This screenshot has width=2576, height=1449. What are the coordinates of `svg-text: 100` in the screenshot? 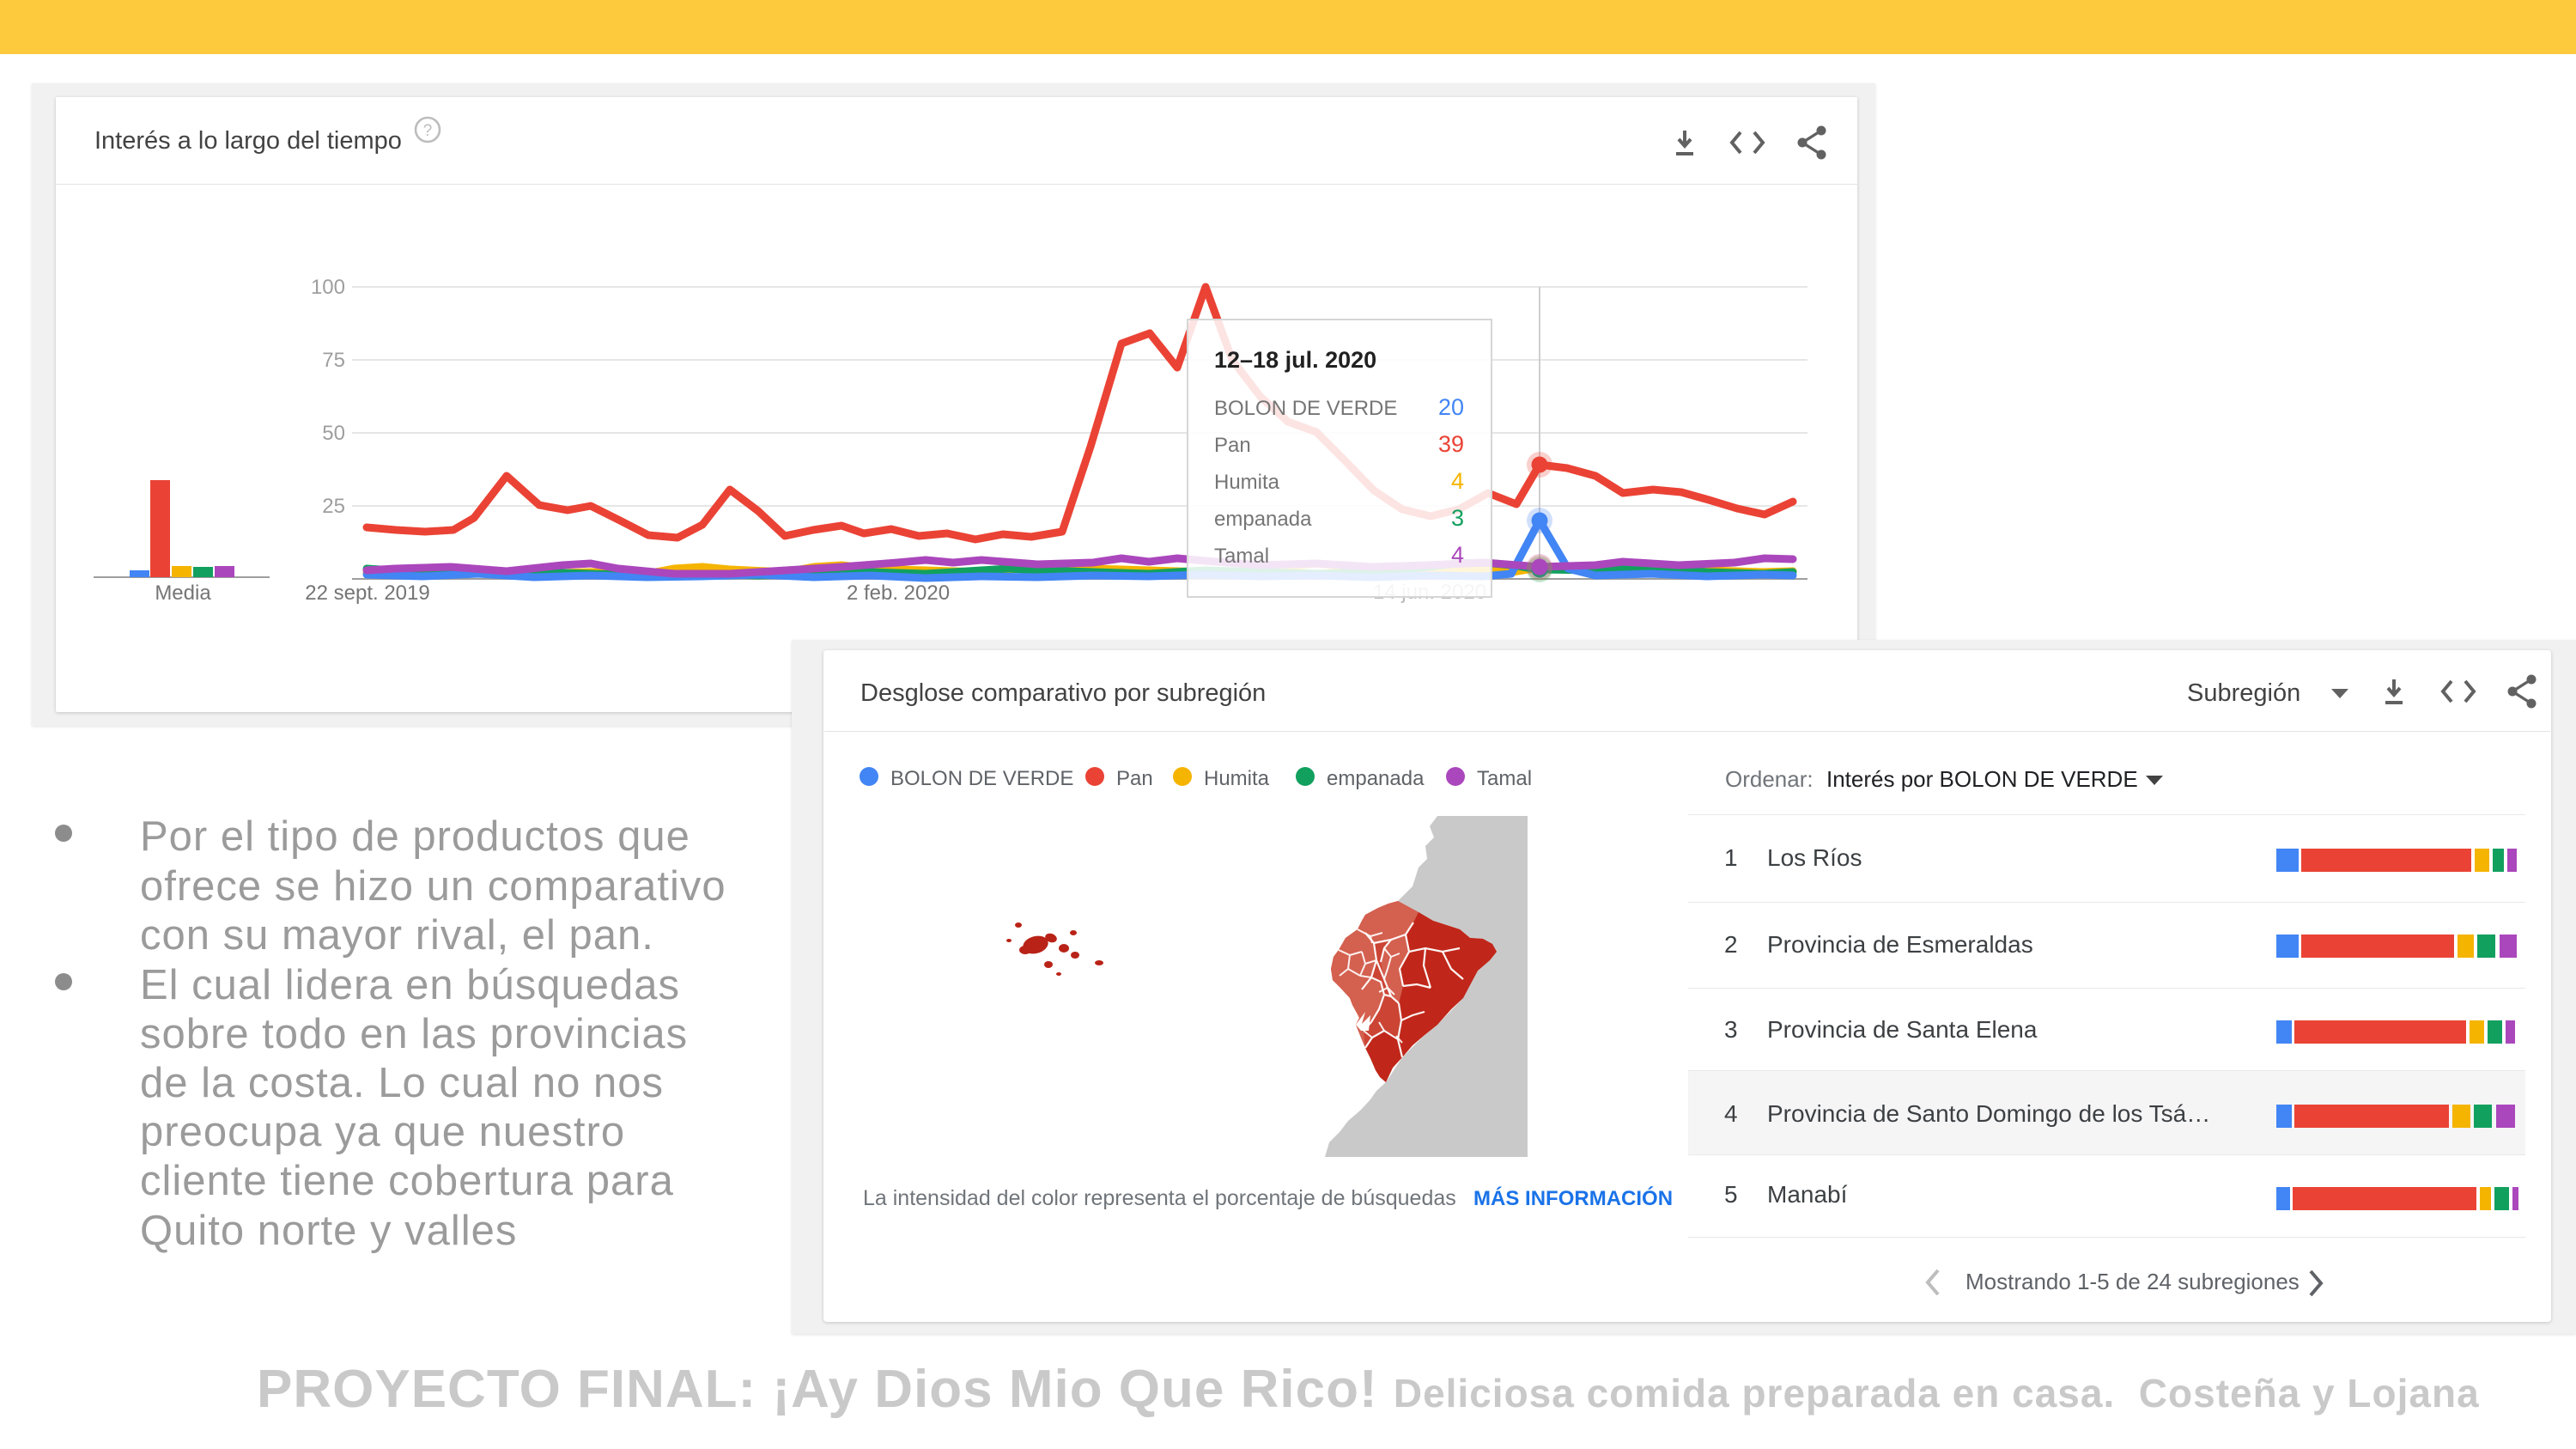 It's located at (328, 287).